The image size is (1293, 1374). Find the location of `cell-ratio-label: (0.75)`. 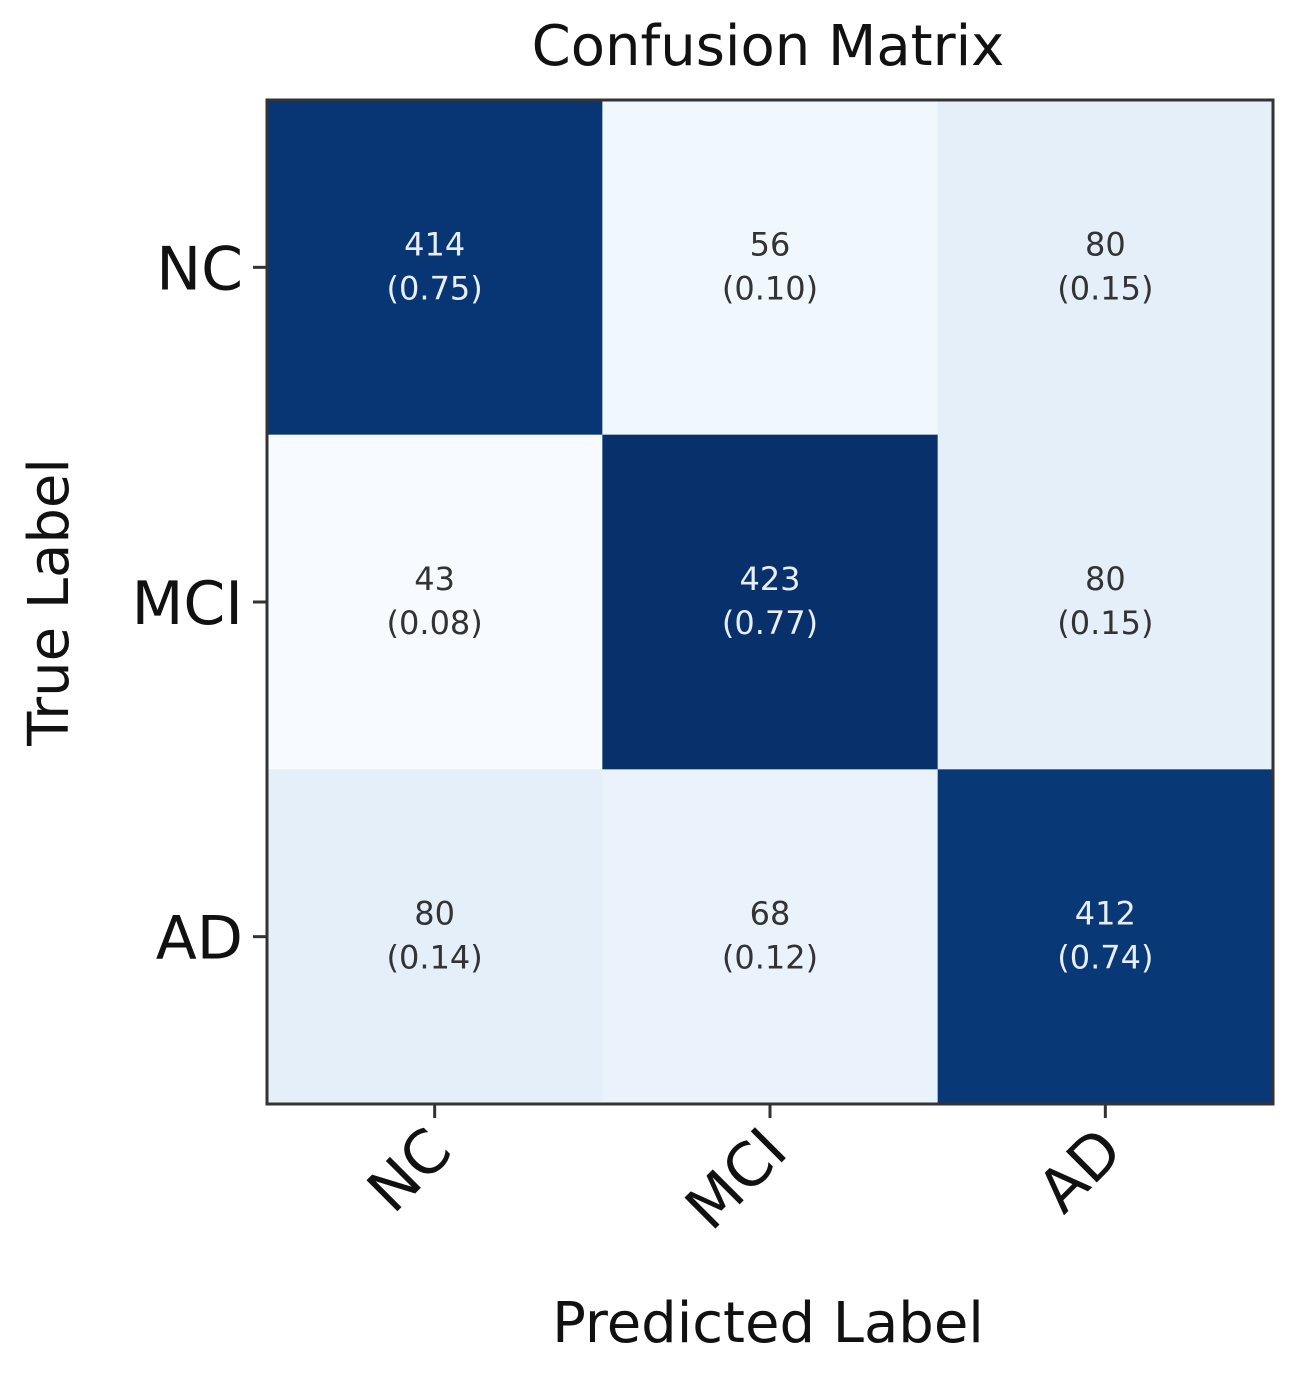

cell-ratio-label: (0.75) is located at coordinates (435, 288).